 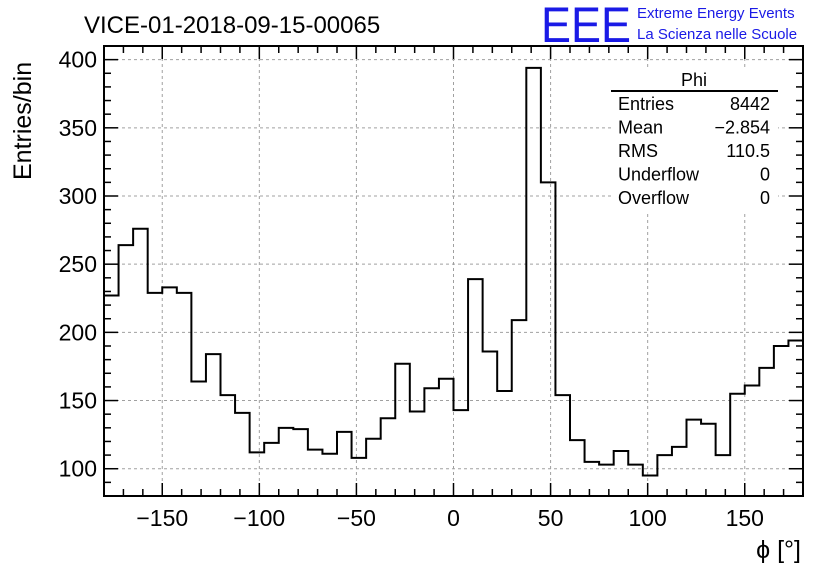 What do you see at coordinates (78, 196) in the screenshot?
I see `y-tick-label: 300` at bounding box center [78, 196].